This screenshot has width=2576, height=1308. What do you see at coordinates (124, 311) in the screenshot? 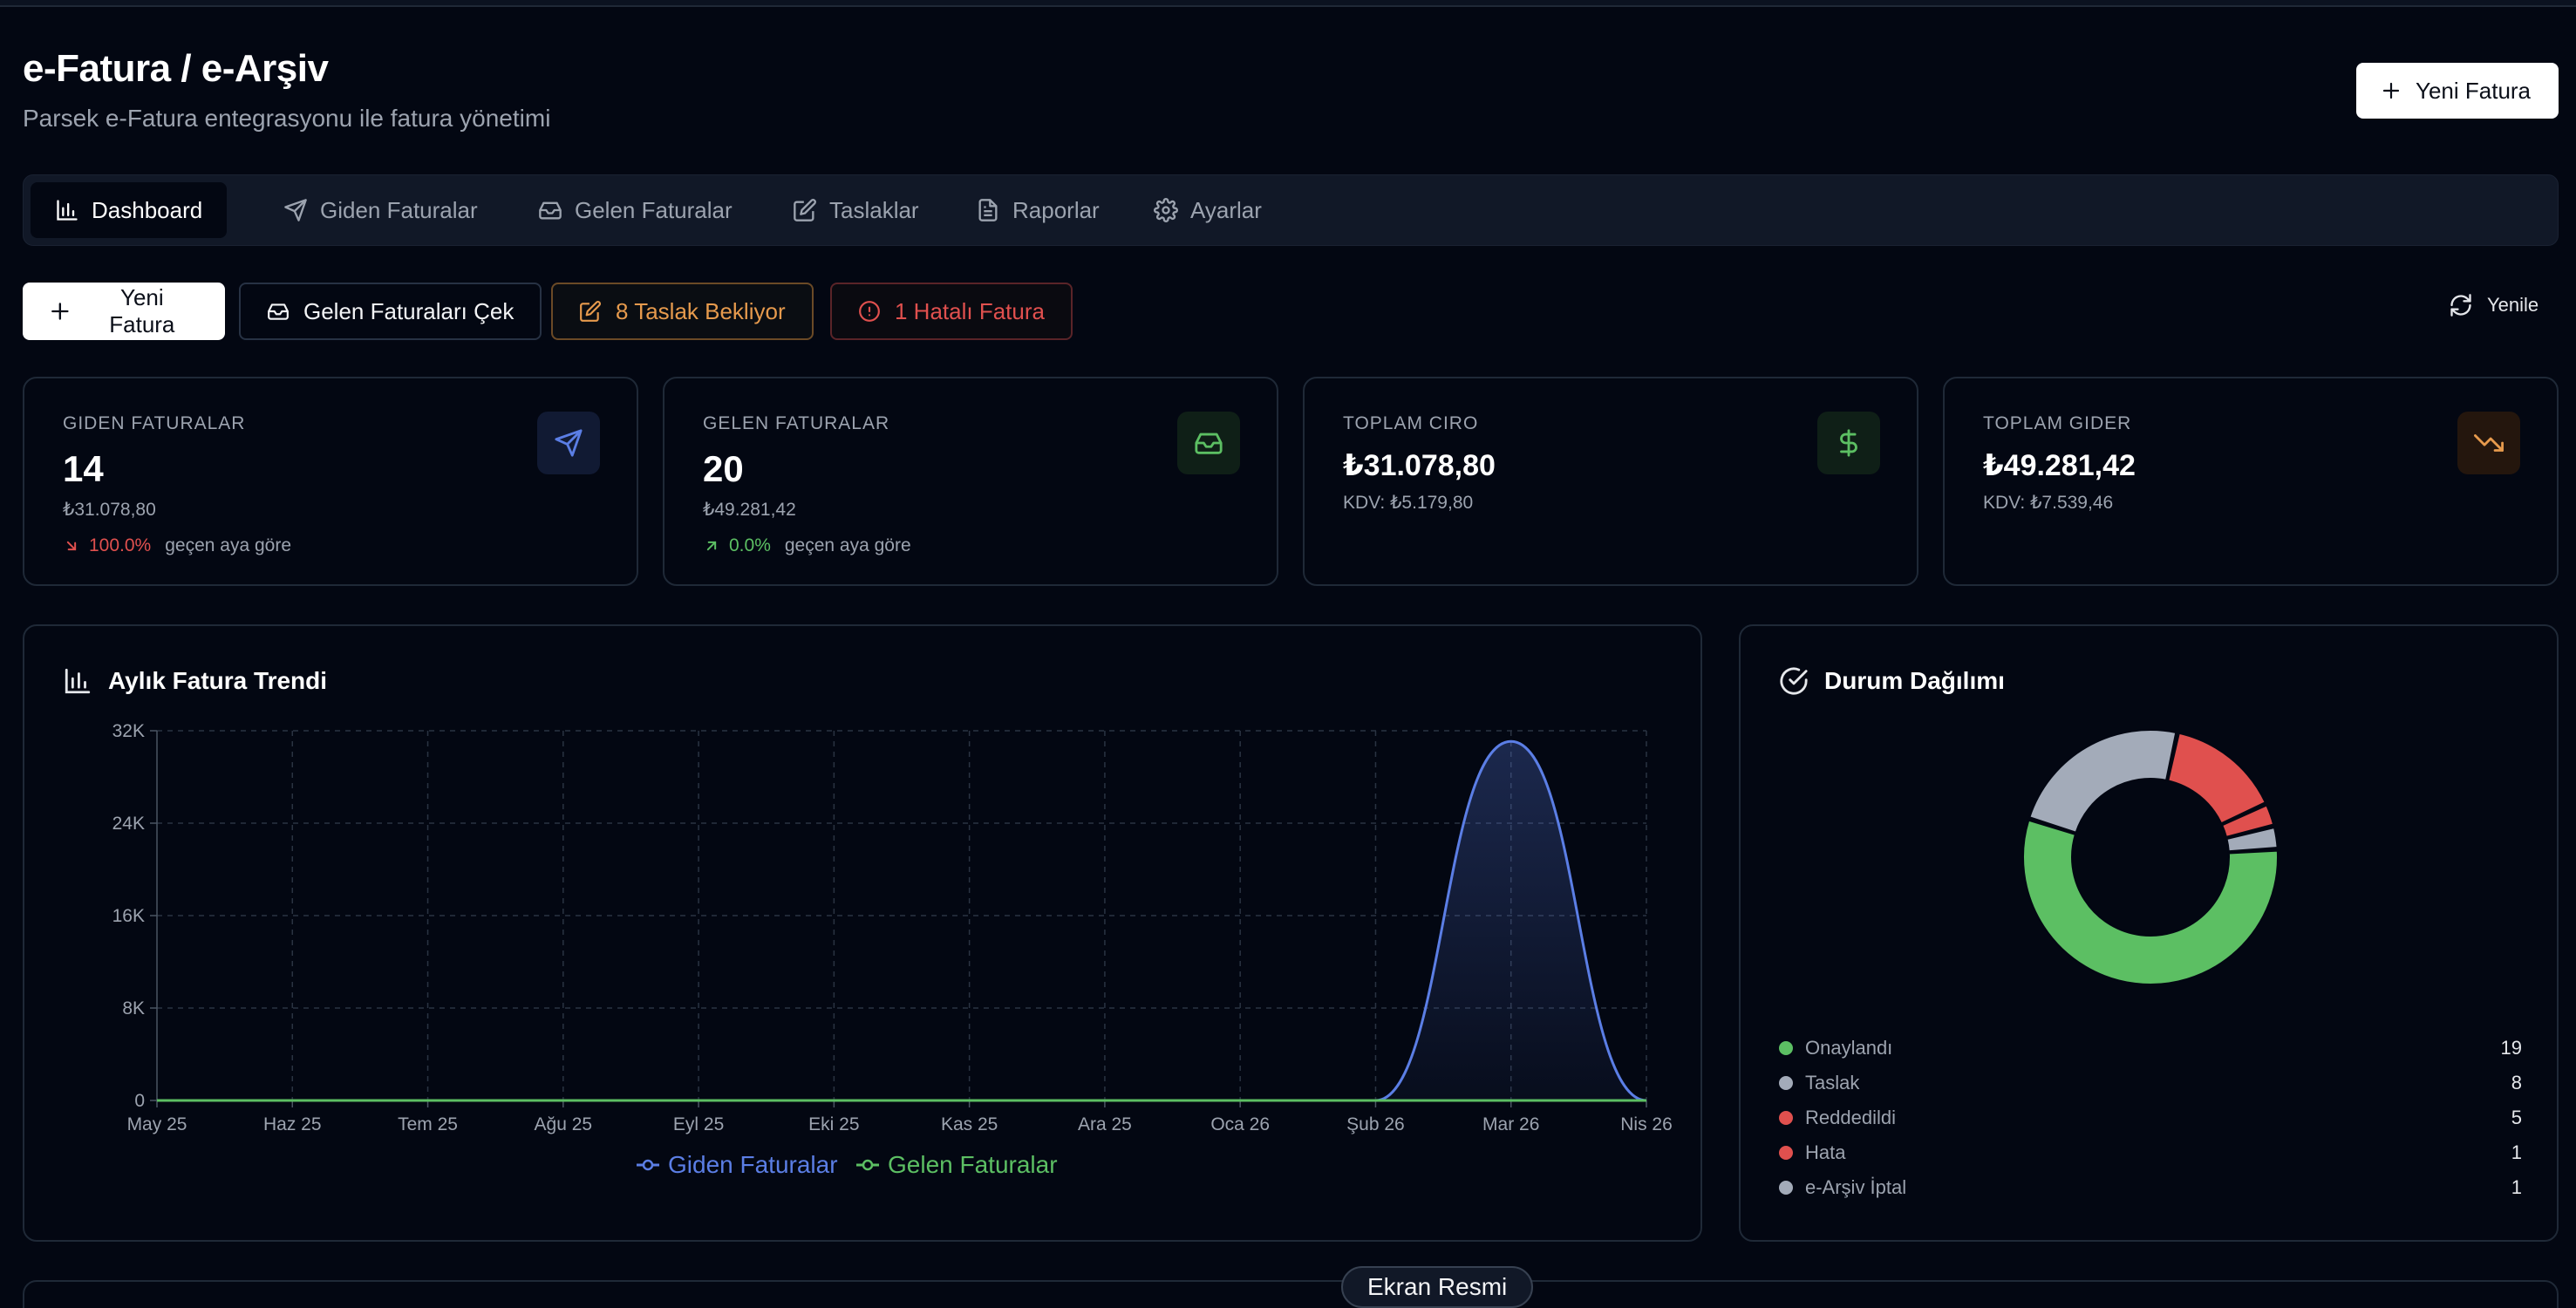
I see `new-invoice-button: Yeni Fatura` at bounding box center [124, 311].